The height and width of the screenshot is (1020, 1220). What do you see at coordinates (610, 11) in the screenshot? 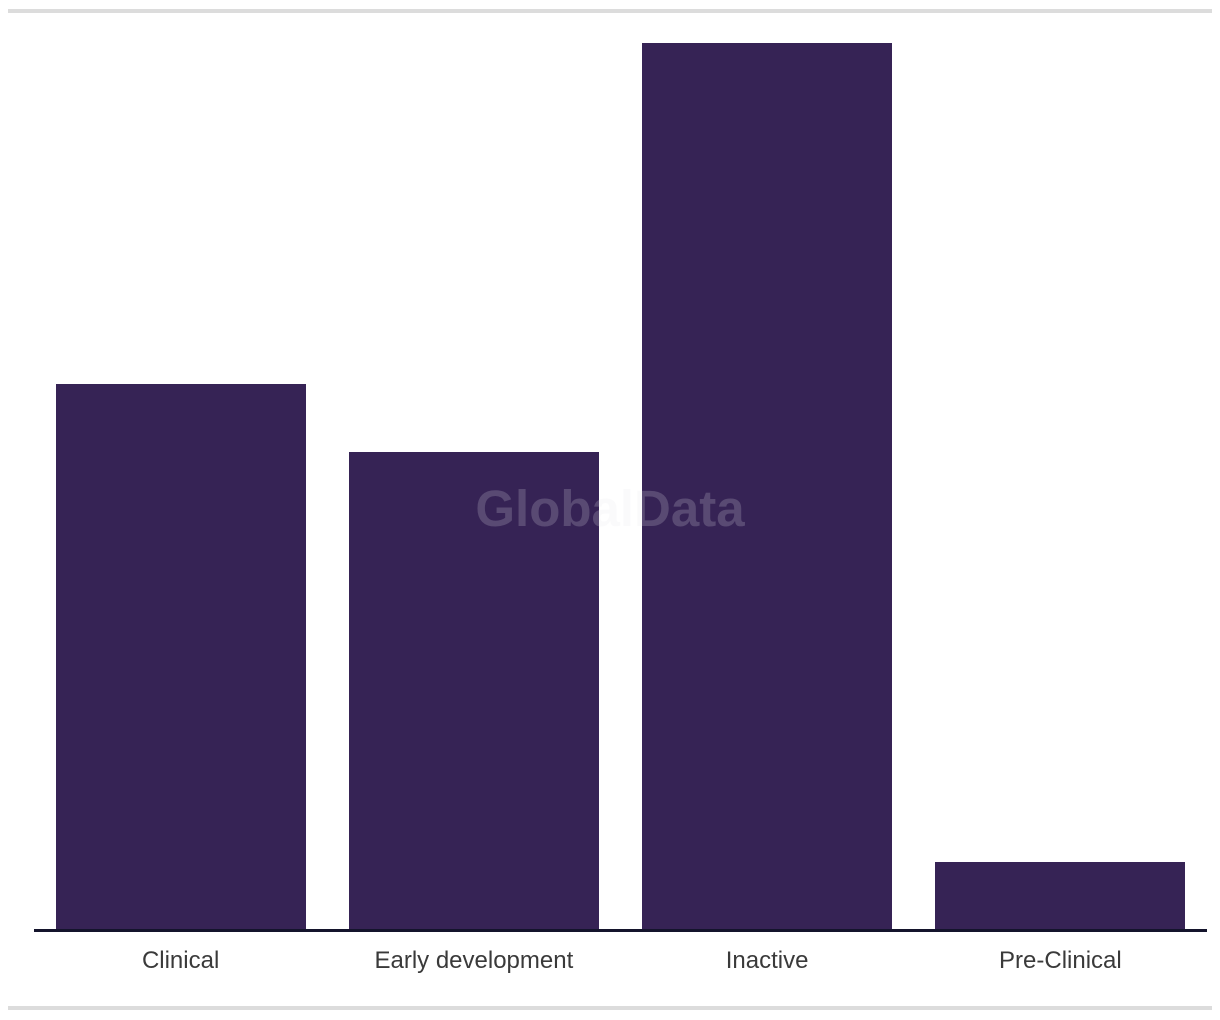
I see `top-divider` at bounding box center [610, 11].